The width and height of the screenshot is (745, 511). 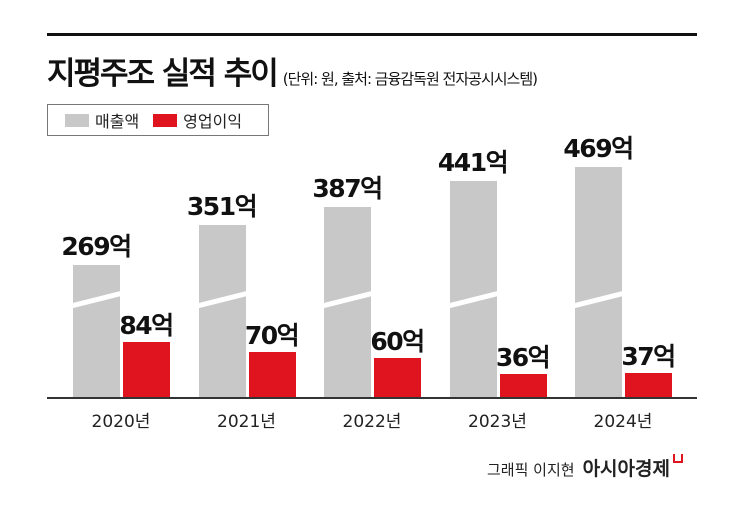 What do you see at coordinates (163, 74) in the screenshot?
I see `title-text: 지평주조 실적 추이` at bounding box center [163, 74].